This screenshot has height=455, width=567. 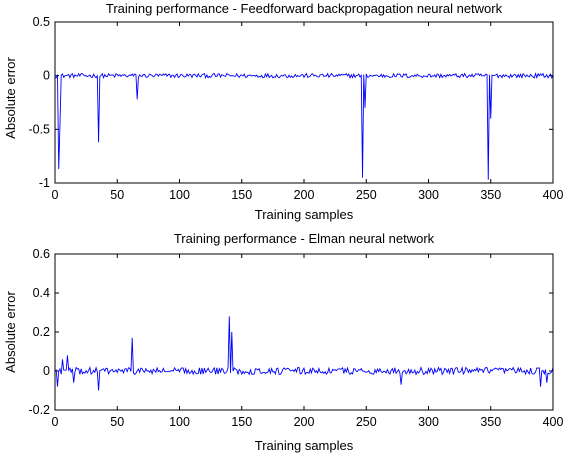 What do you see at coordinates (41, 22) in the screenshot?
I see `y-tick-label: 0.5` at bounding box center [41, 22].